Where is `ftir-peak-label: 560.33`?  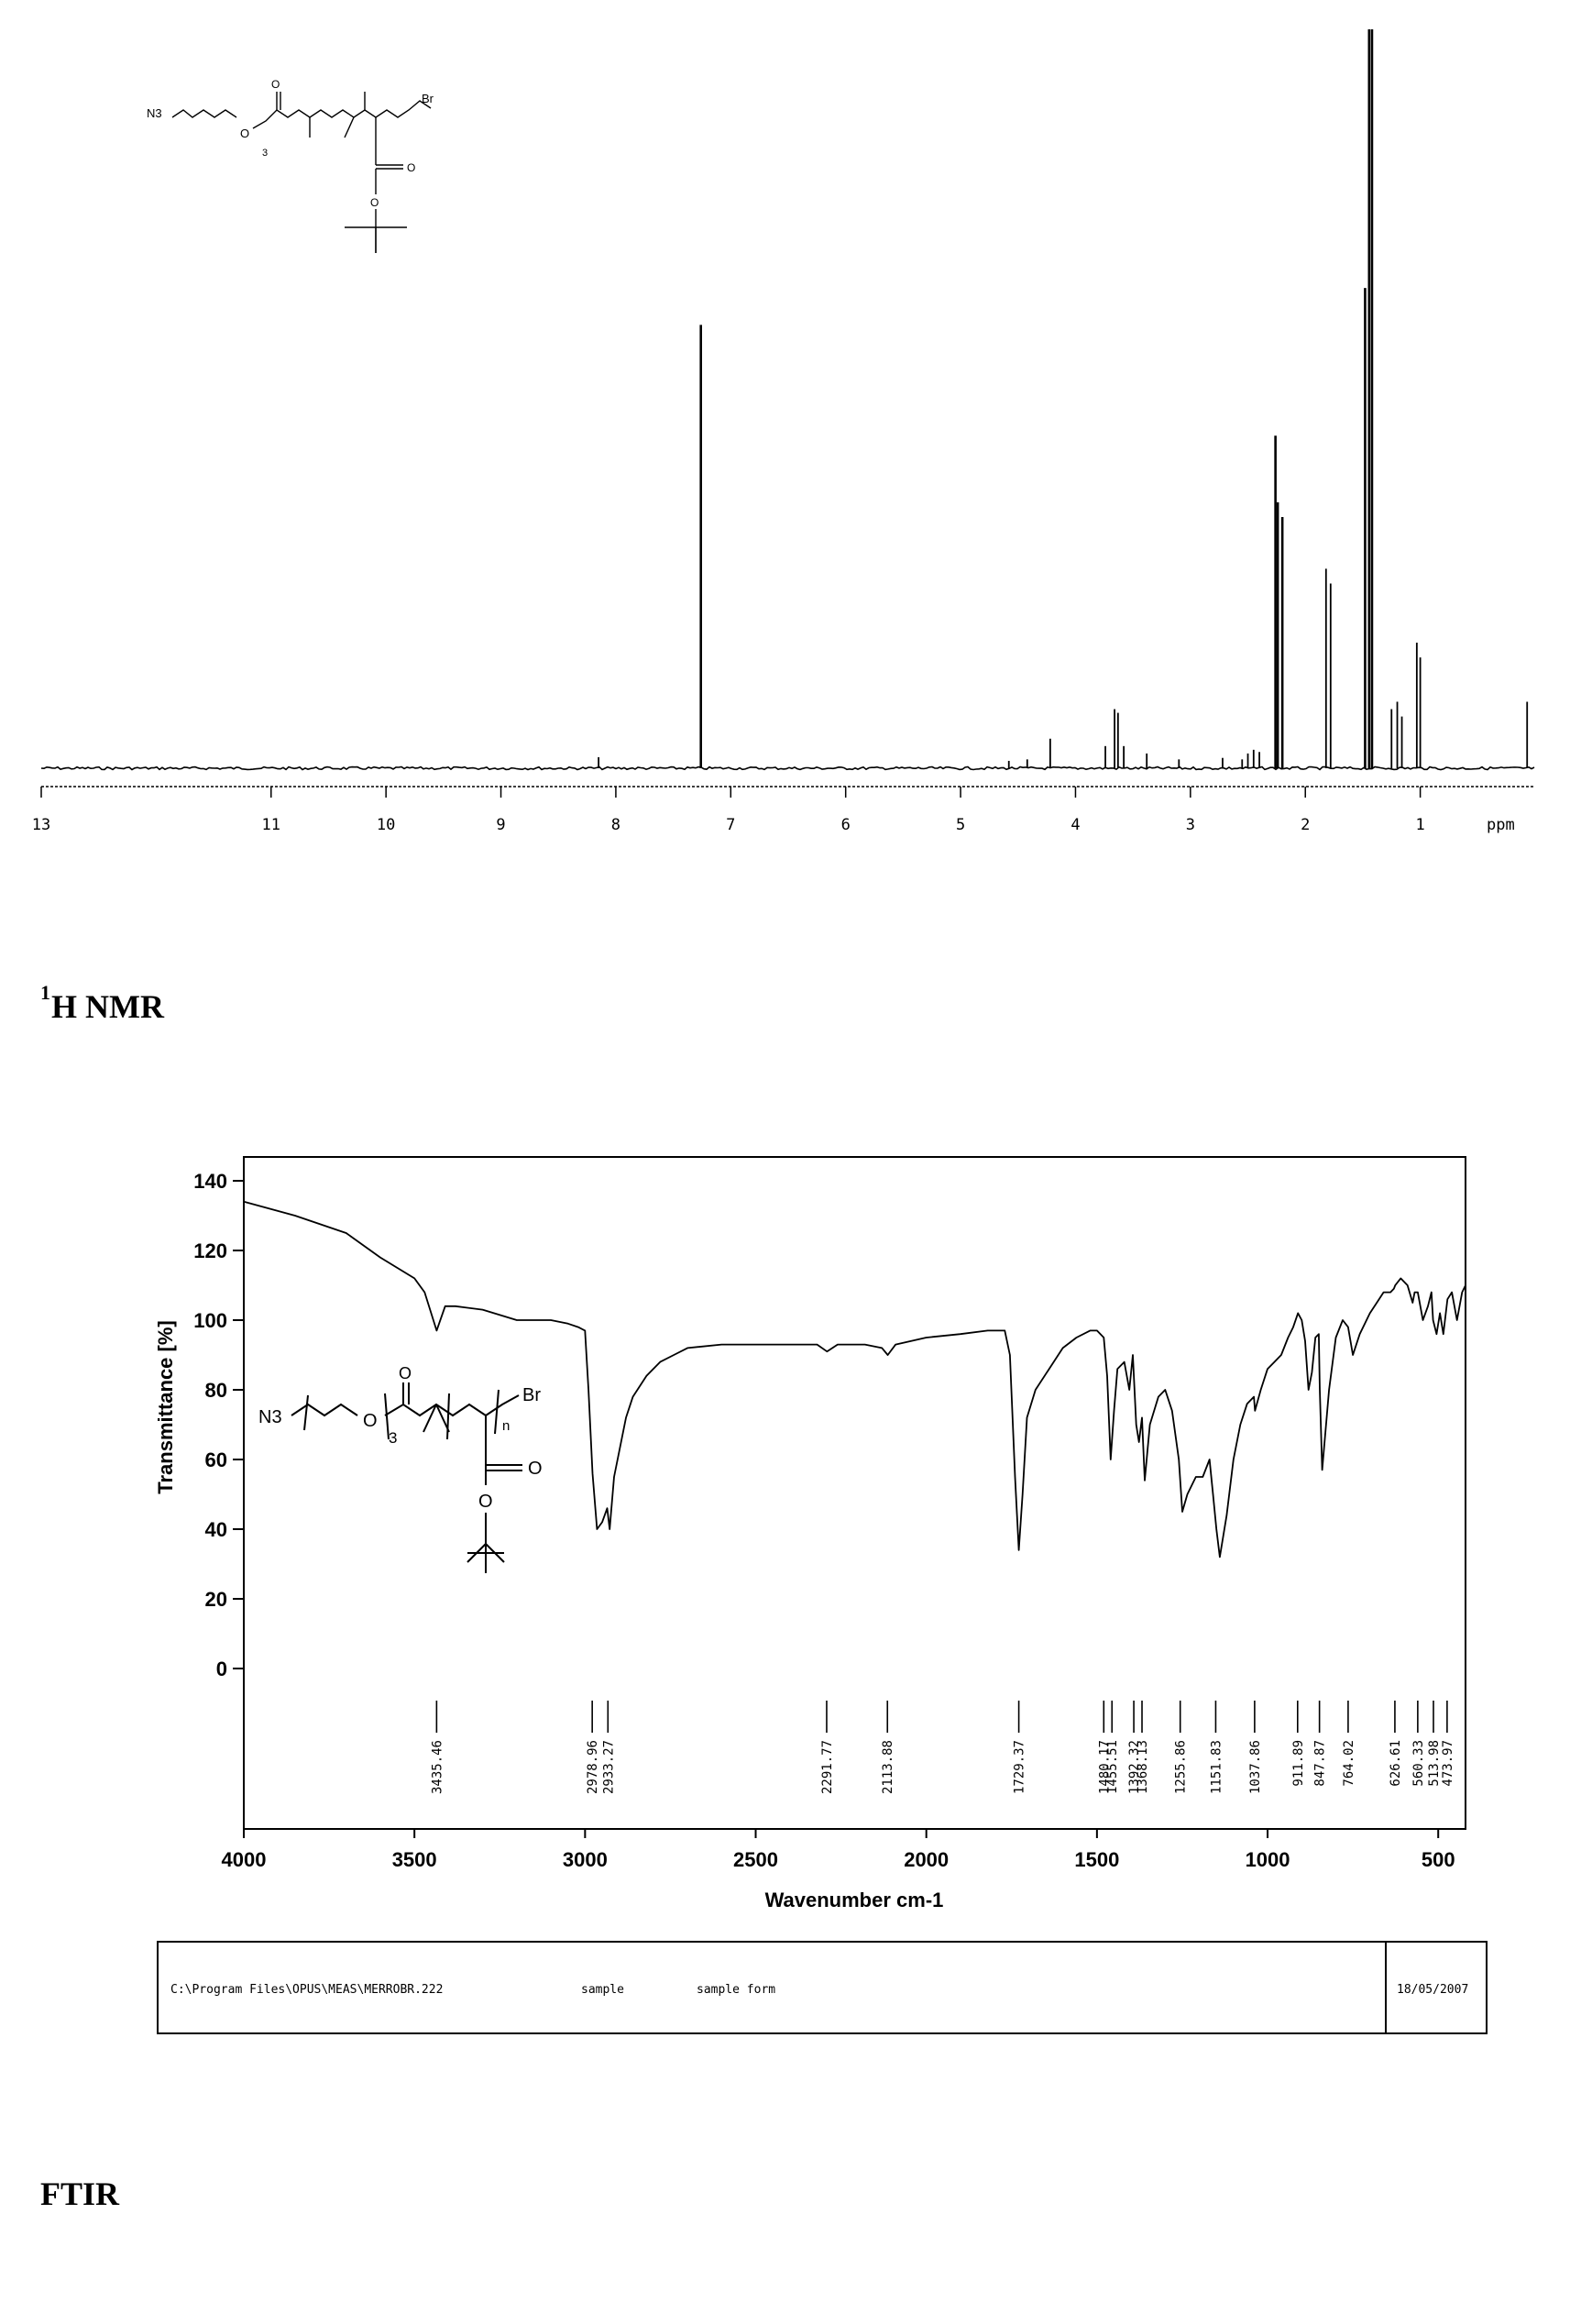 ftir-peak-label: 560.33 is located at coordinates (1418, 1763).